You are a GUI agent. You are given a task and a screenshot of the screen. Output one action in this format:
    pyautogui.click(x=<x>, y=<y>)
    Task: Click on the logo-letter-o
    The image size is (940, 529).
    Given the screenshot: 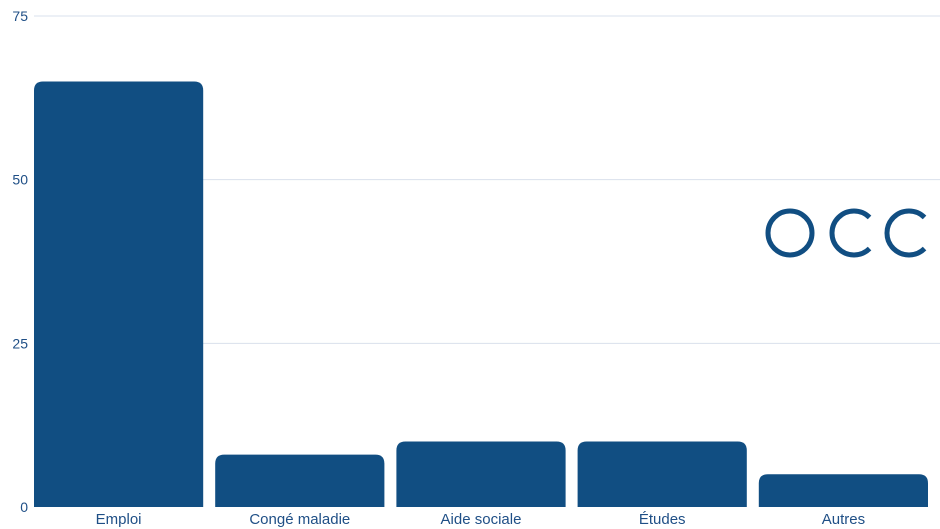 What is the action you would take?
    pyautogui.click(x=790, y=233)
    